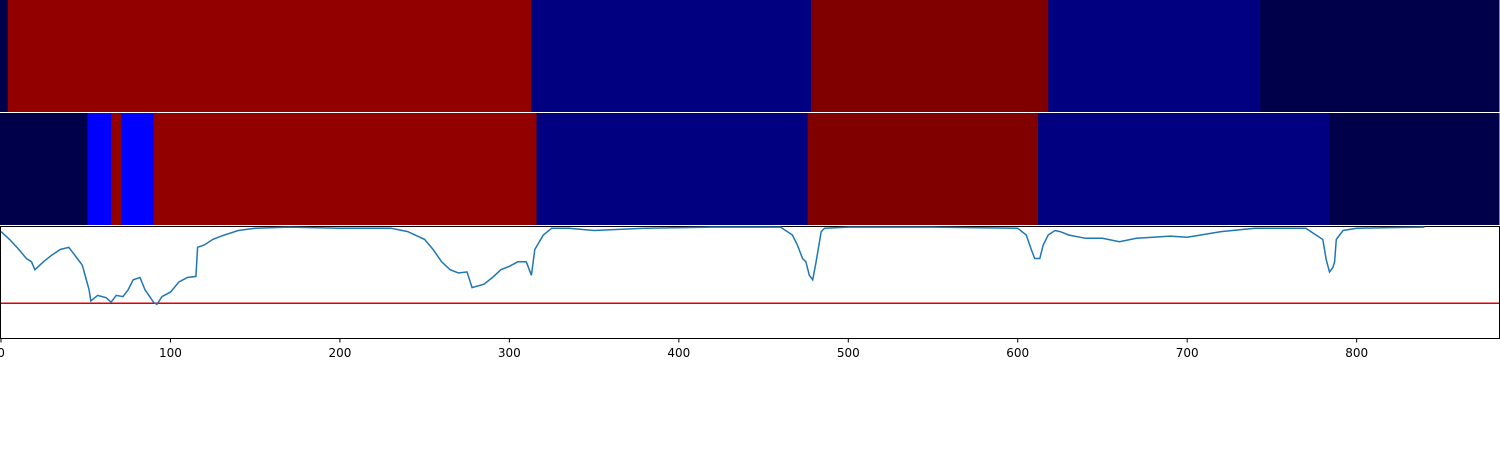 This screenshot has width=1500, height=454. Describe the element at coordinates (1017, 353) in the screenshot. I see `x-tick-label: 600` at that location.